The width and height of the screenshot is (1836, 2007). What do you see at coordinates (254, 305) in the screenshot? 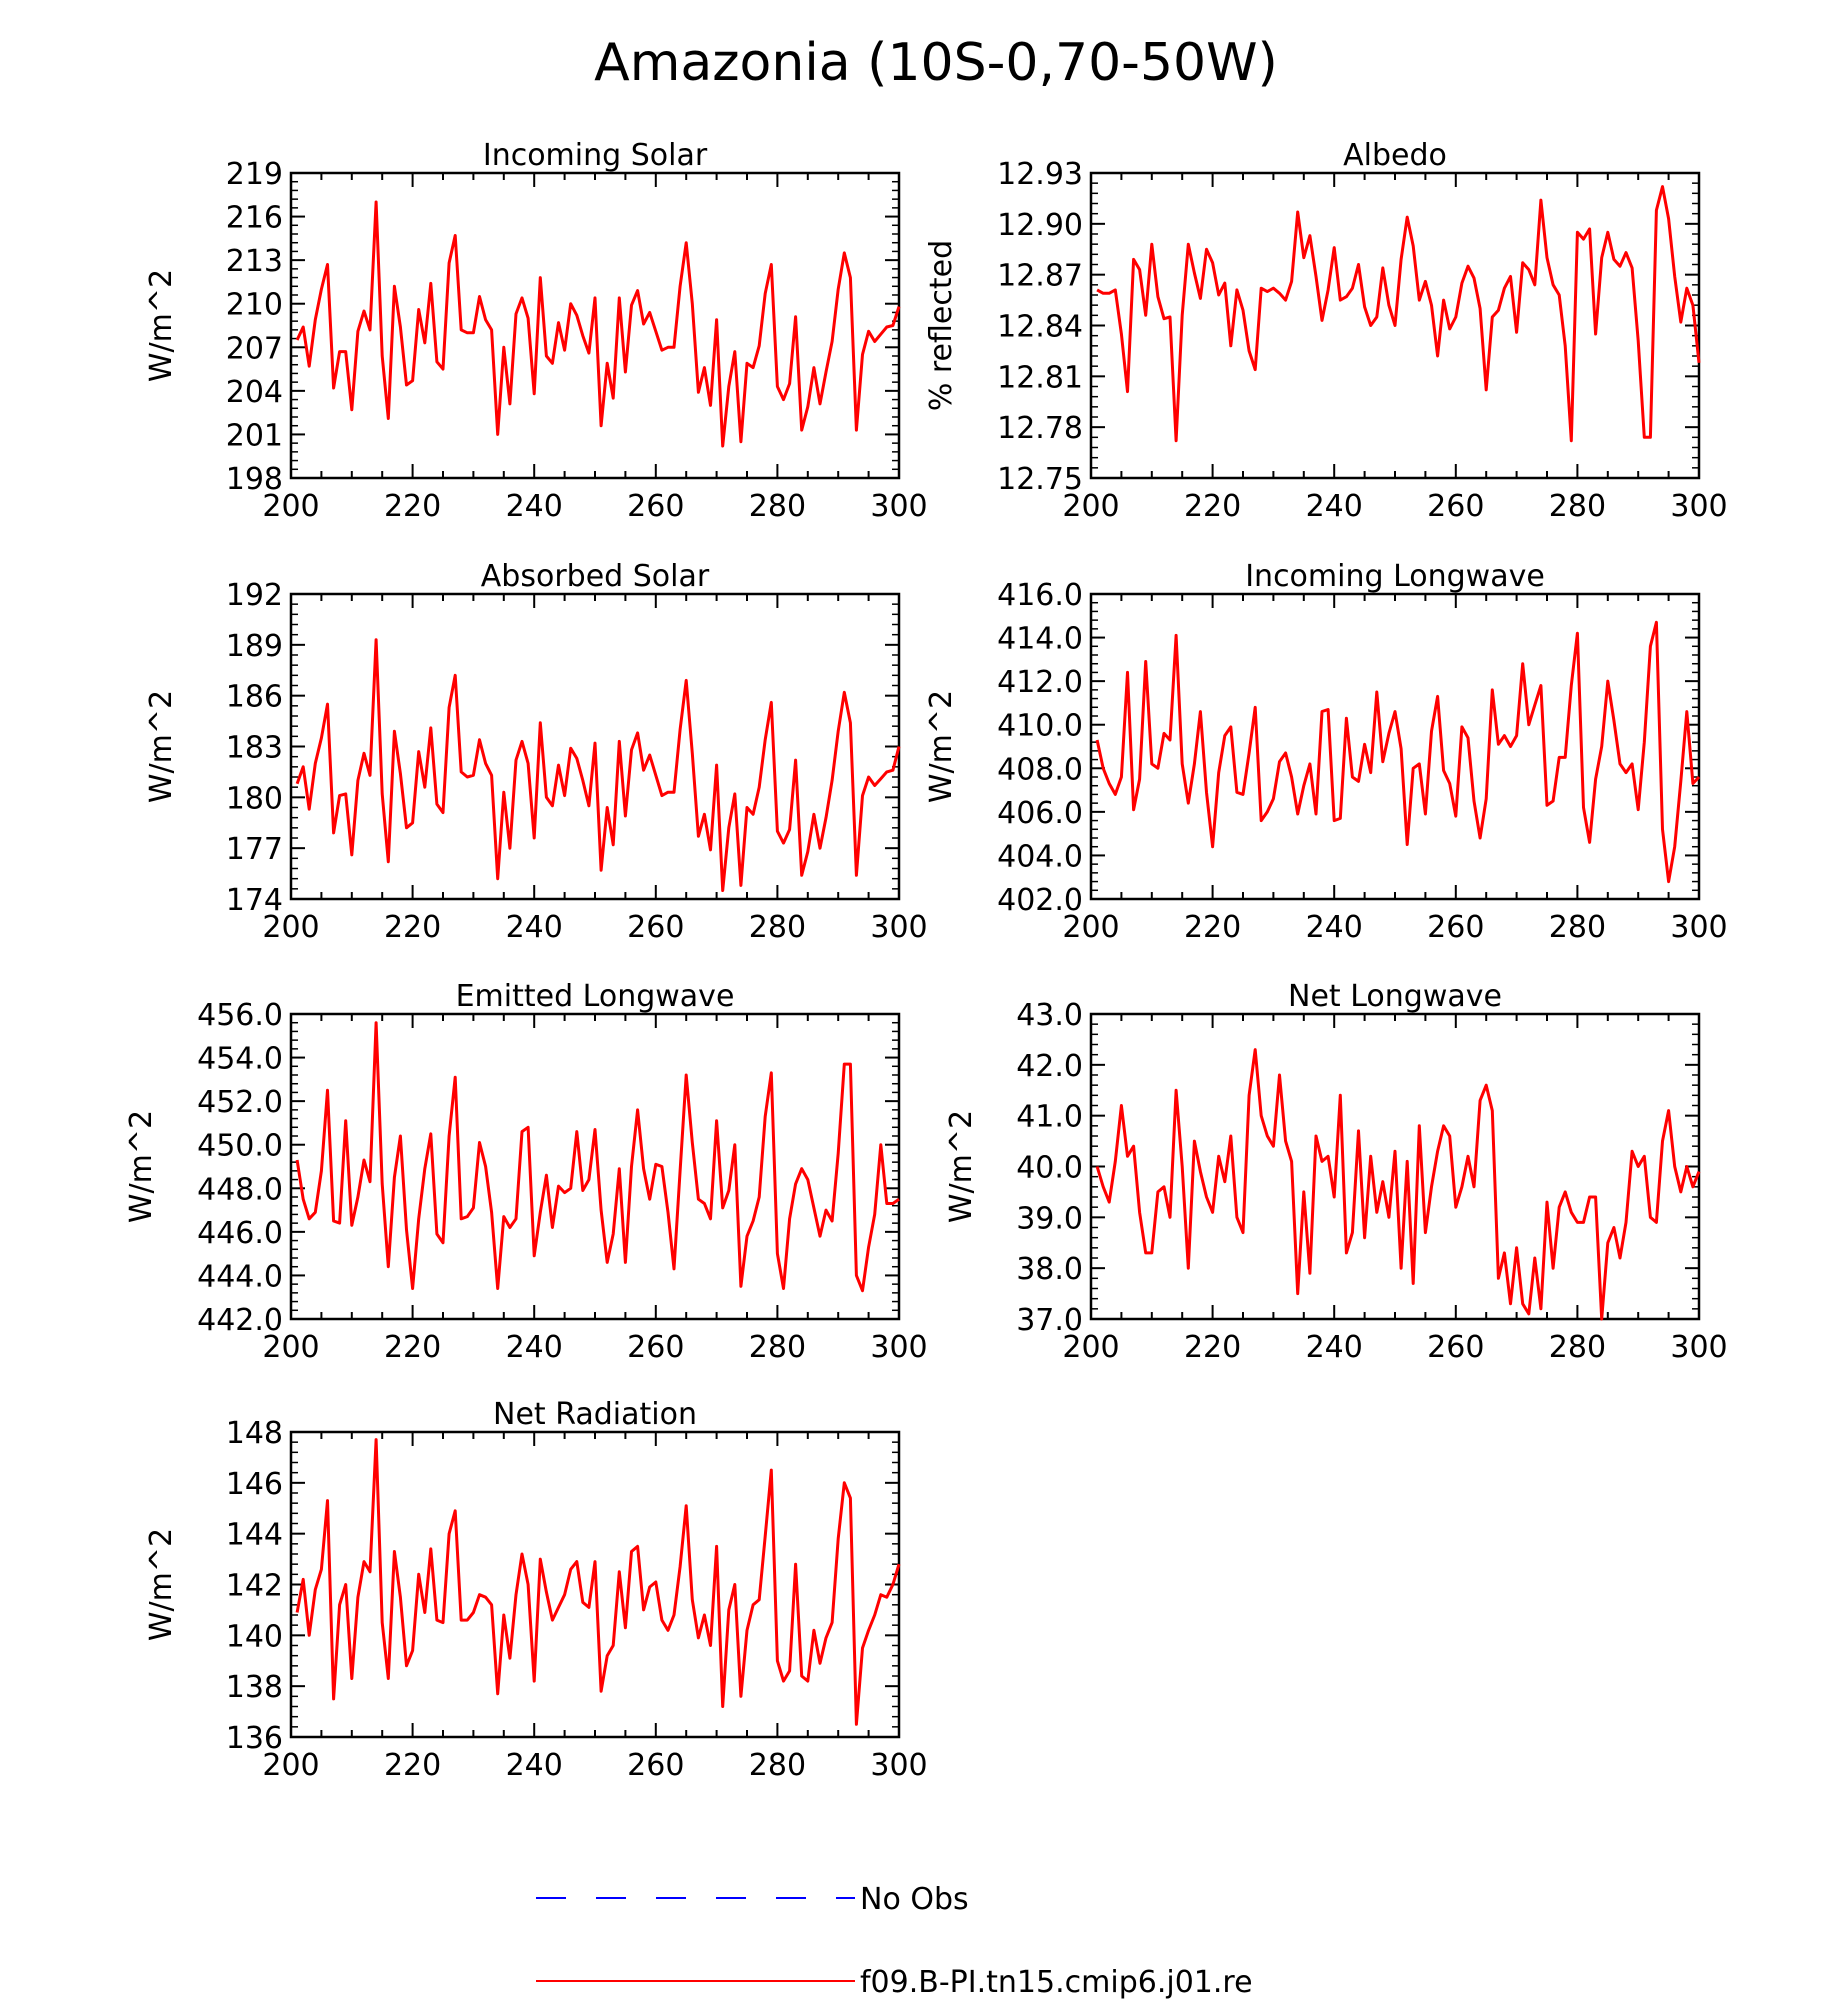
I see `y-tick-label: 210` at bounding box center [254, 305].